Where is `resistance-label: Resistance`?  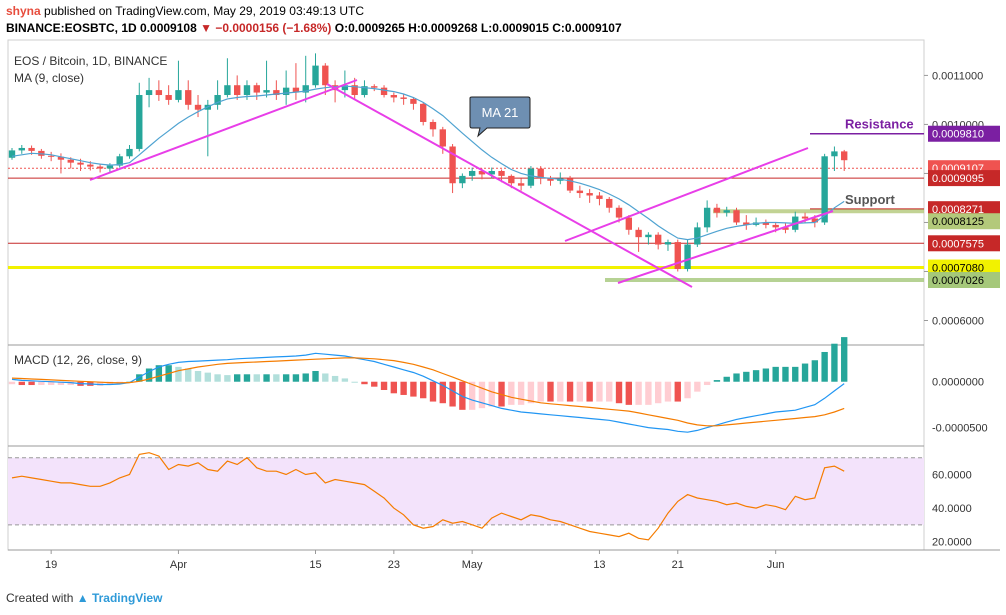
resistance-label: Resistance is located at coordinates (879, 124).